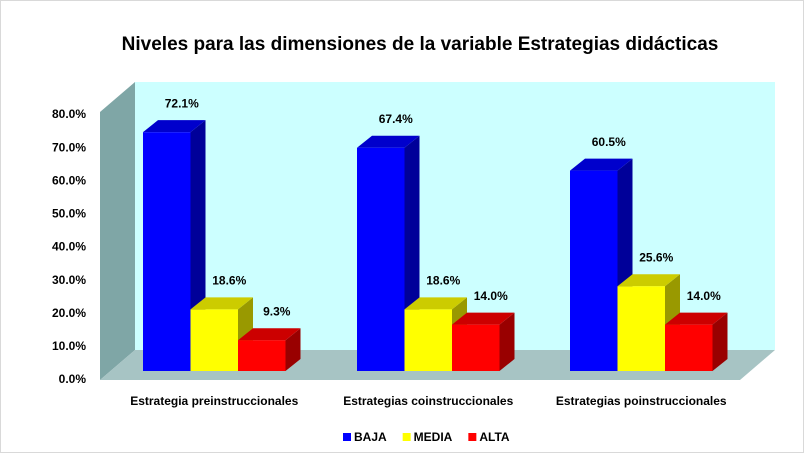 The image size is (811, 454). I want to click on y-tick-label: 0.0%, so click(73, 379).